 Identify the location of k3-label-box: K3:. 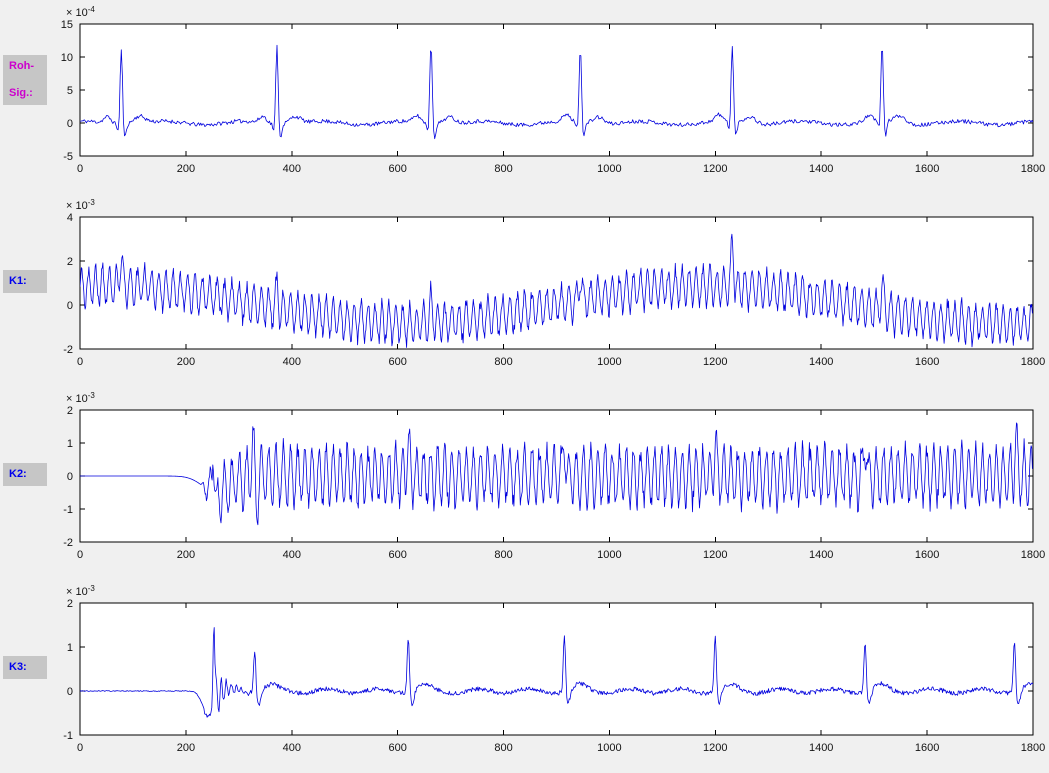
(25, 667).